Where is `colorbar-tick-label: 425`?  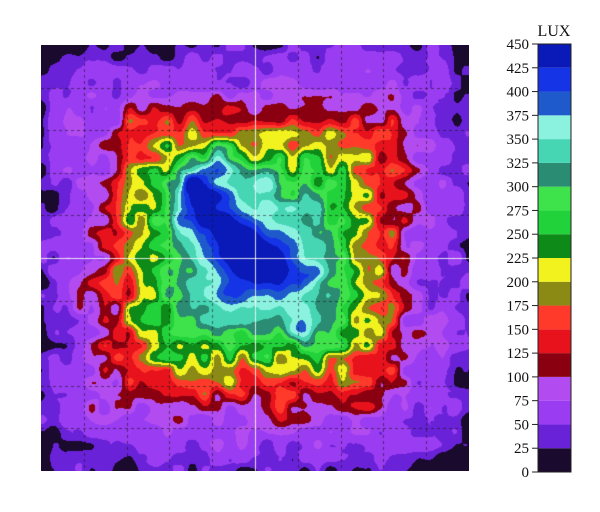 colorbar-tick-label: 425 is located at coordinates (518, 69).